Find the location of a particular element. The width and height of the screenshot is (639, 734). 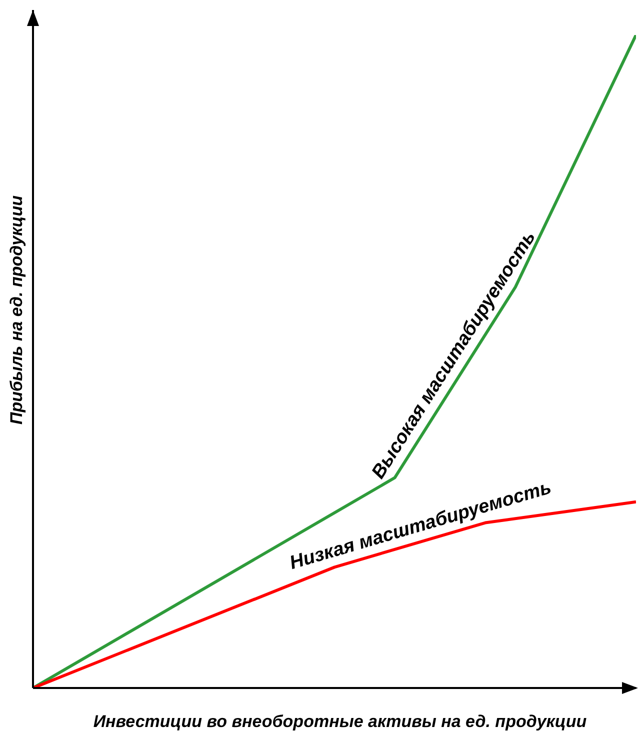

x-axis-title: Инвестиции во внеоборотные активы на ед. продукции is located at coordinates (340, 721).